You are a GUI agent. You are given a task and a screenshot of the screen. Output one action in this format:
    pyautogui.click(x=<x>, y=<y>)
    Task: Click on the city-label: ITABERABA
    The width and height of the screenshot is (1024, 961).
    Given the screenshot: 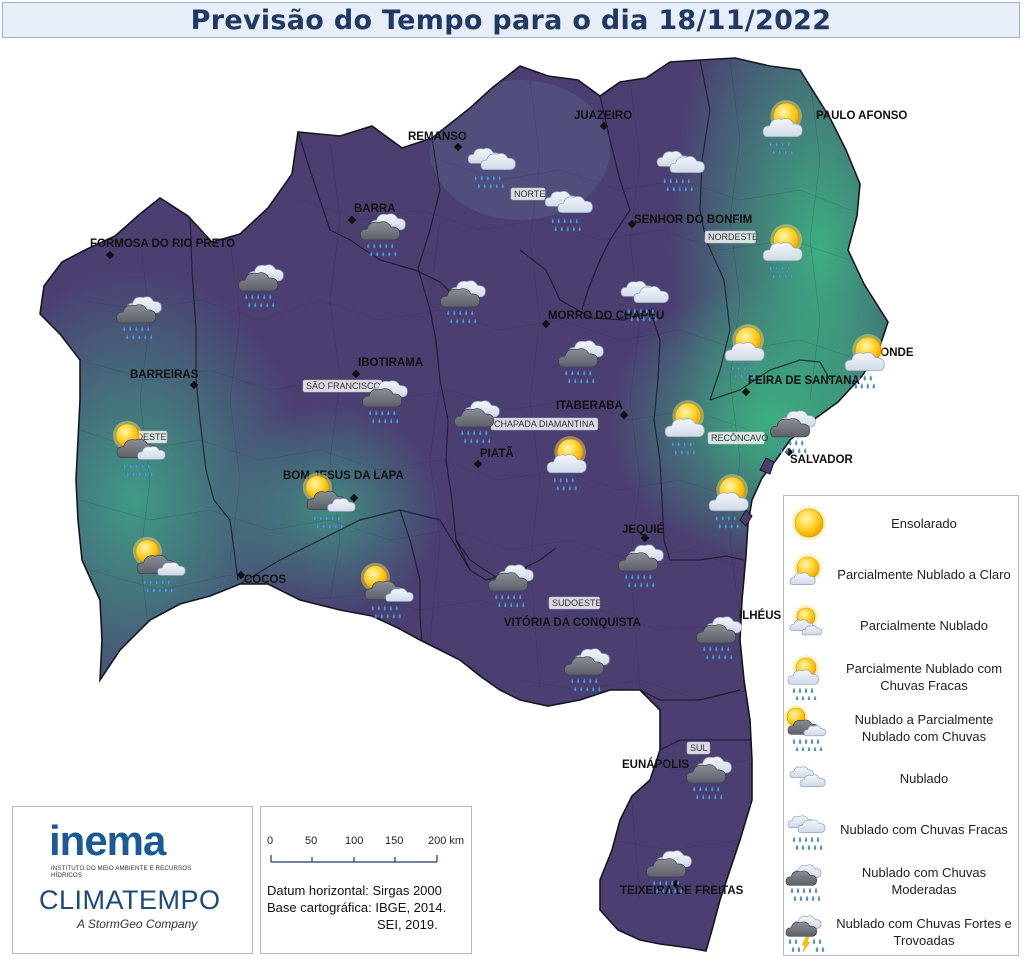 What is the action you would take?
    pyautogui.click(x=589, y=406)
    